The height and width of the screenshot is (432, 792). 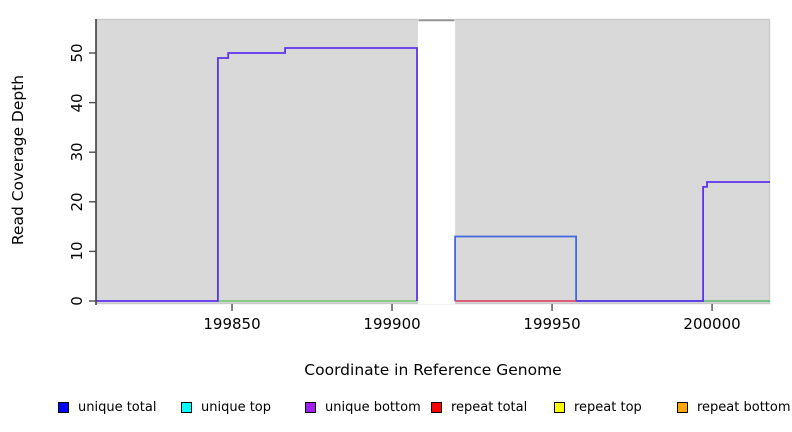 I want to click on y-tick-label: 40, so click(x=77, y=103).